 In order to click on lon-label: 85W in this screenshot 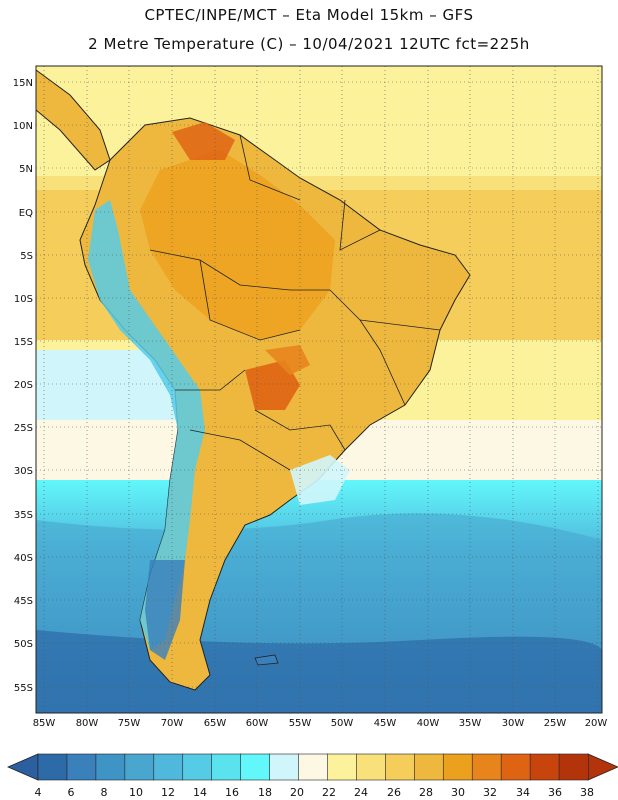, I will do `click(44, 723)`.